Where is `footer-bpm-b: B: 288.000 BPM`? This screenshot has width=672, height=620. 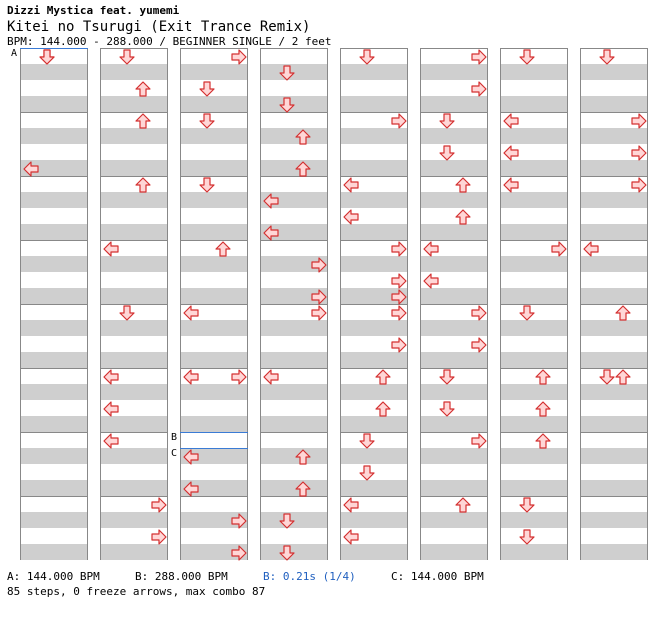 footer-bpm-b: B: 288.000 BPM is located at coordinates (181, 576).